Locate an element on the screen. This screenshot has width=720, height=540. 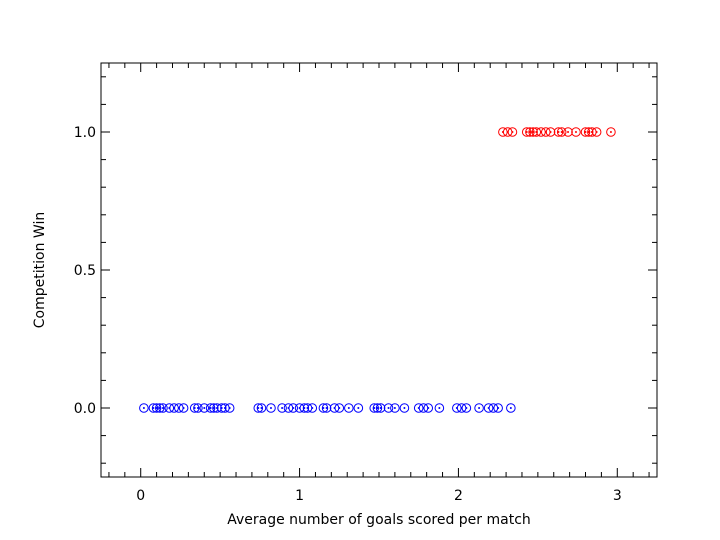
x-tick-label: 2 is located at coordinates (458, 496).